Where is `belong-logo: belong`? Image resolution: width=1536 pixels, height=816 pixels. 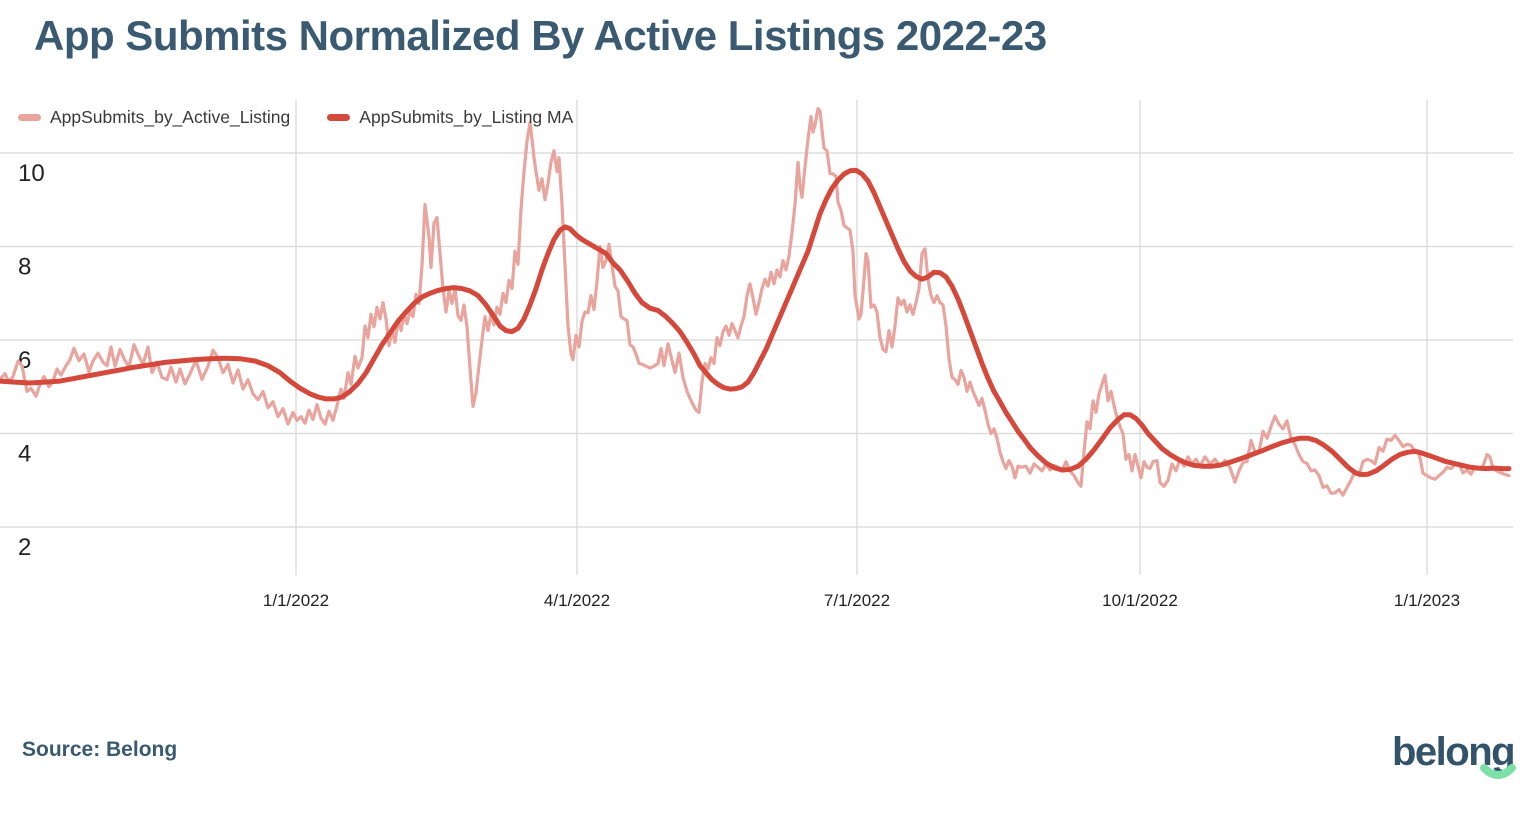
belong-logo: belong is located at coordinates (1454, 756).